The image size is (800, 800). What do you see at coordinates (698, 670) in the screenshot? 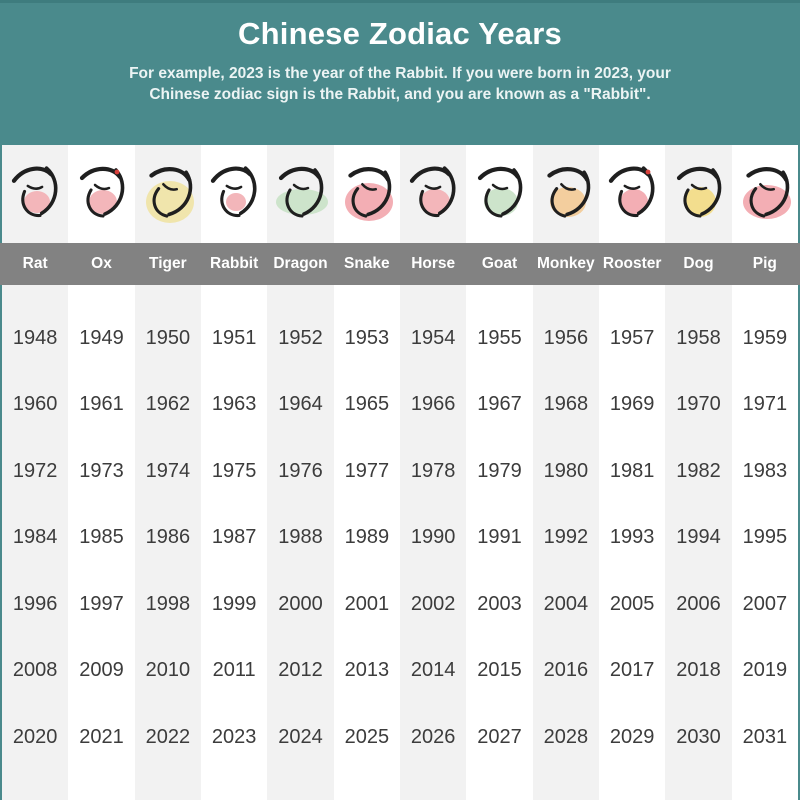
I see `year-cell: 2018` at bounding box center [698, 670].